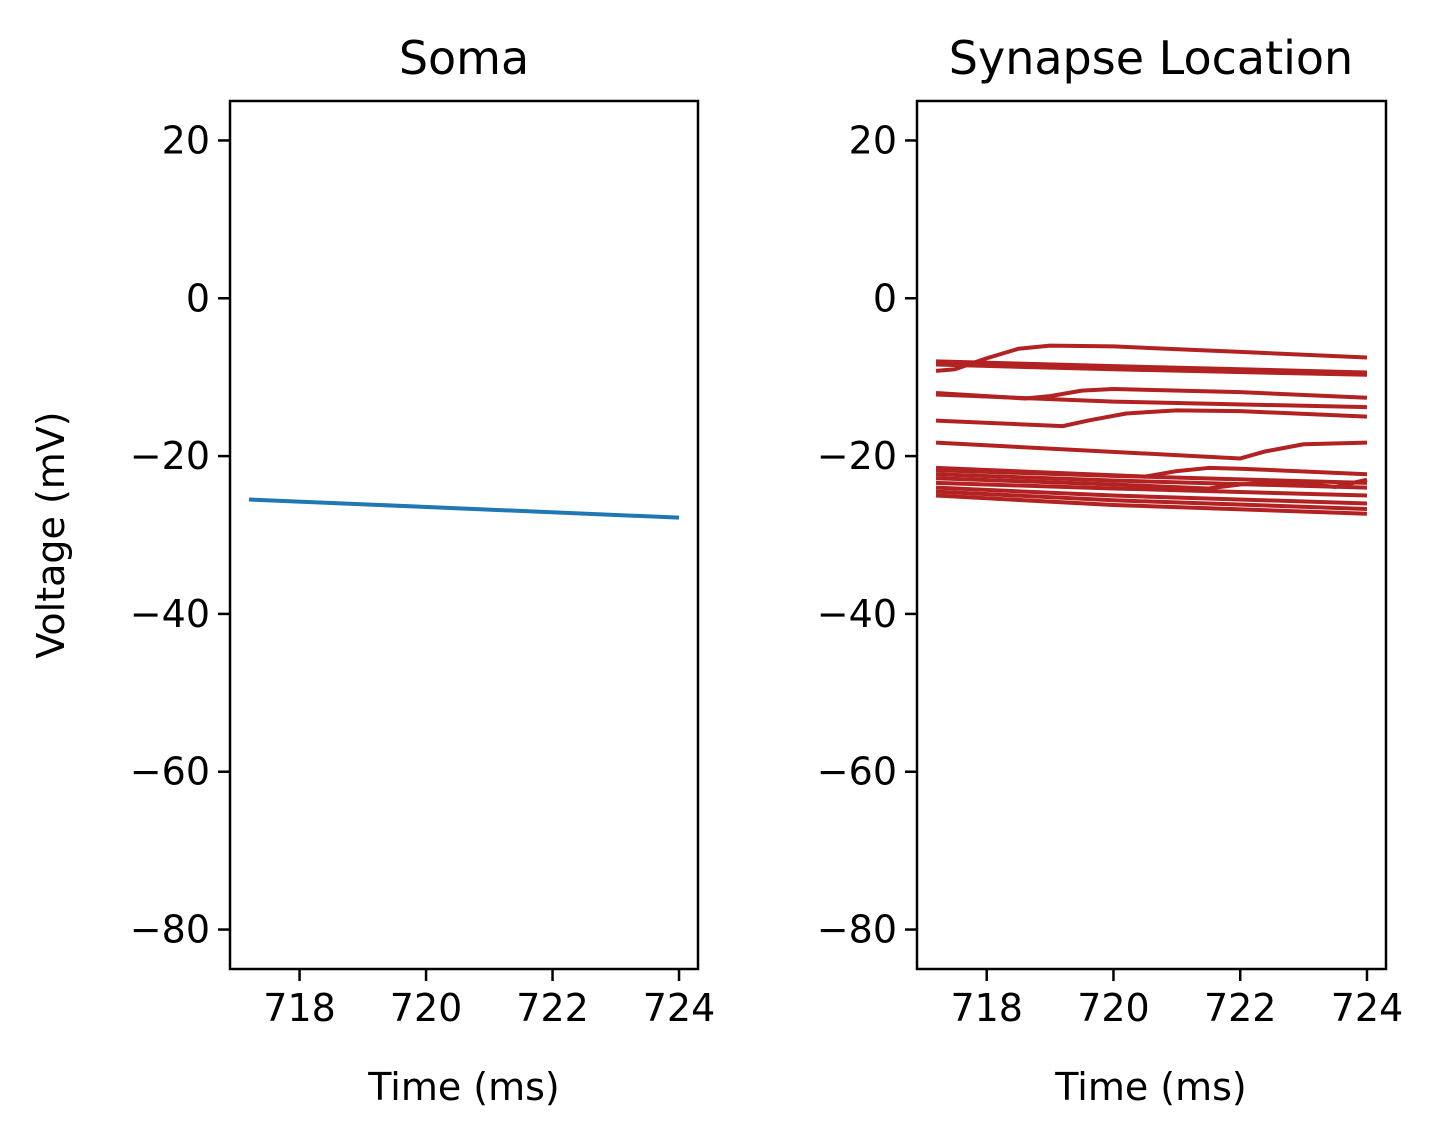 The image size is (1448, 1141). What do you see at coordinates (885, 298) in the screenshot?
I see `synapse-y-tick-label-4: 0` at bounding box center [885, 298].